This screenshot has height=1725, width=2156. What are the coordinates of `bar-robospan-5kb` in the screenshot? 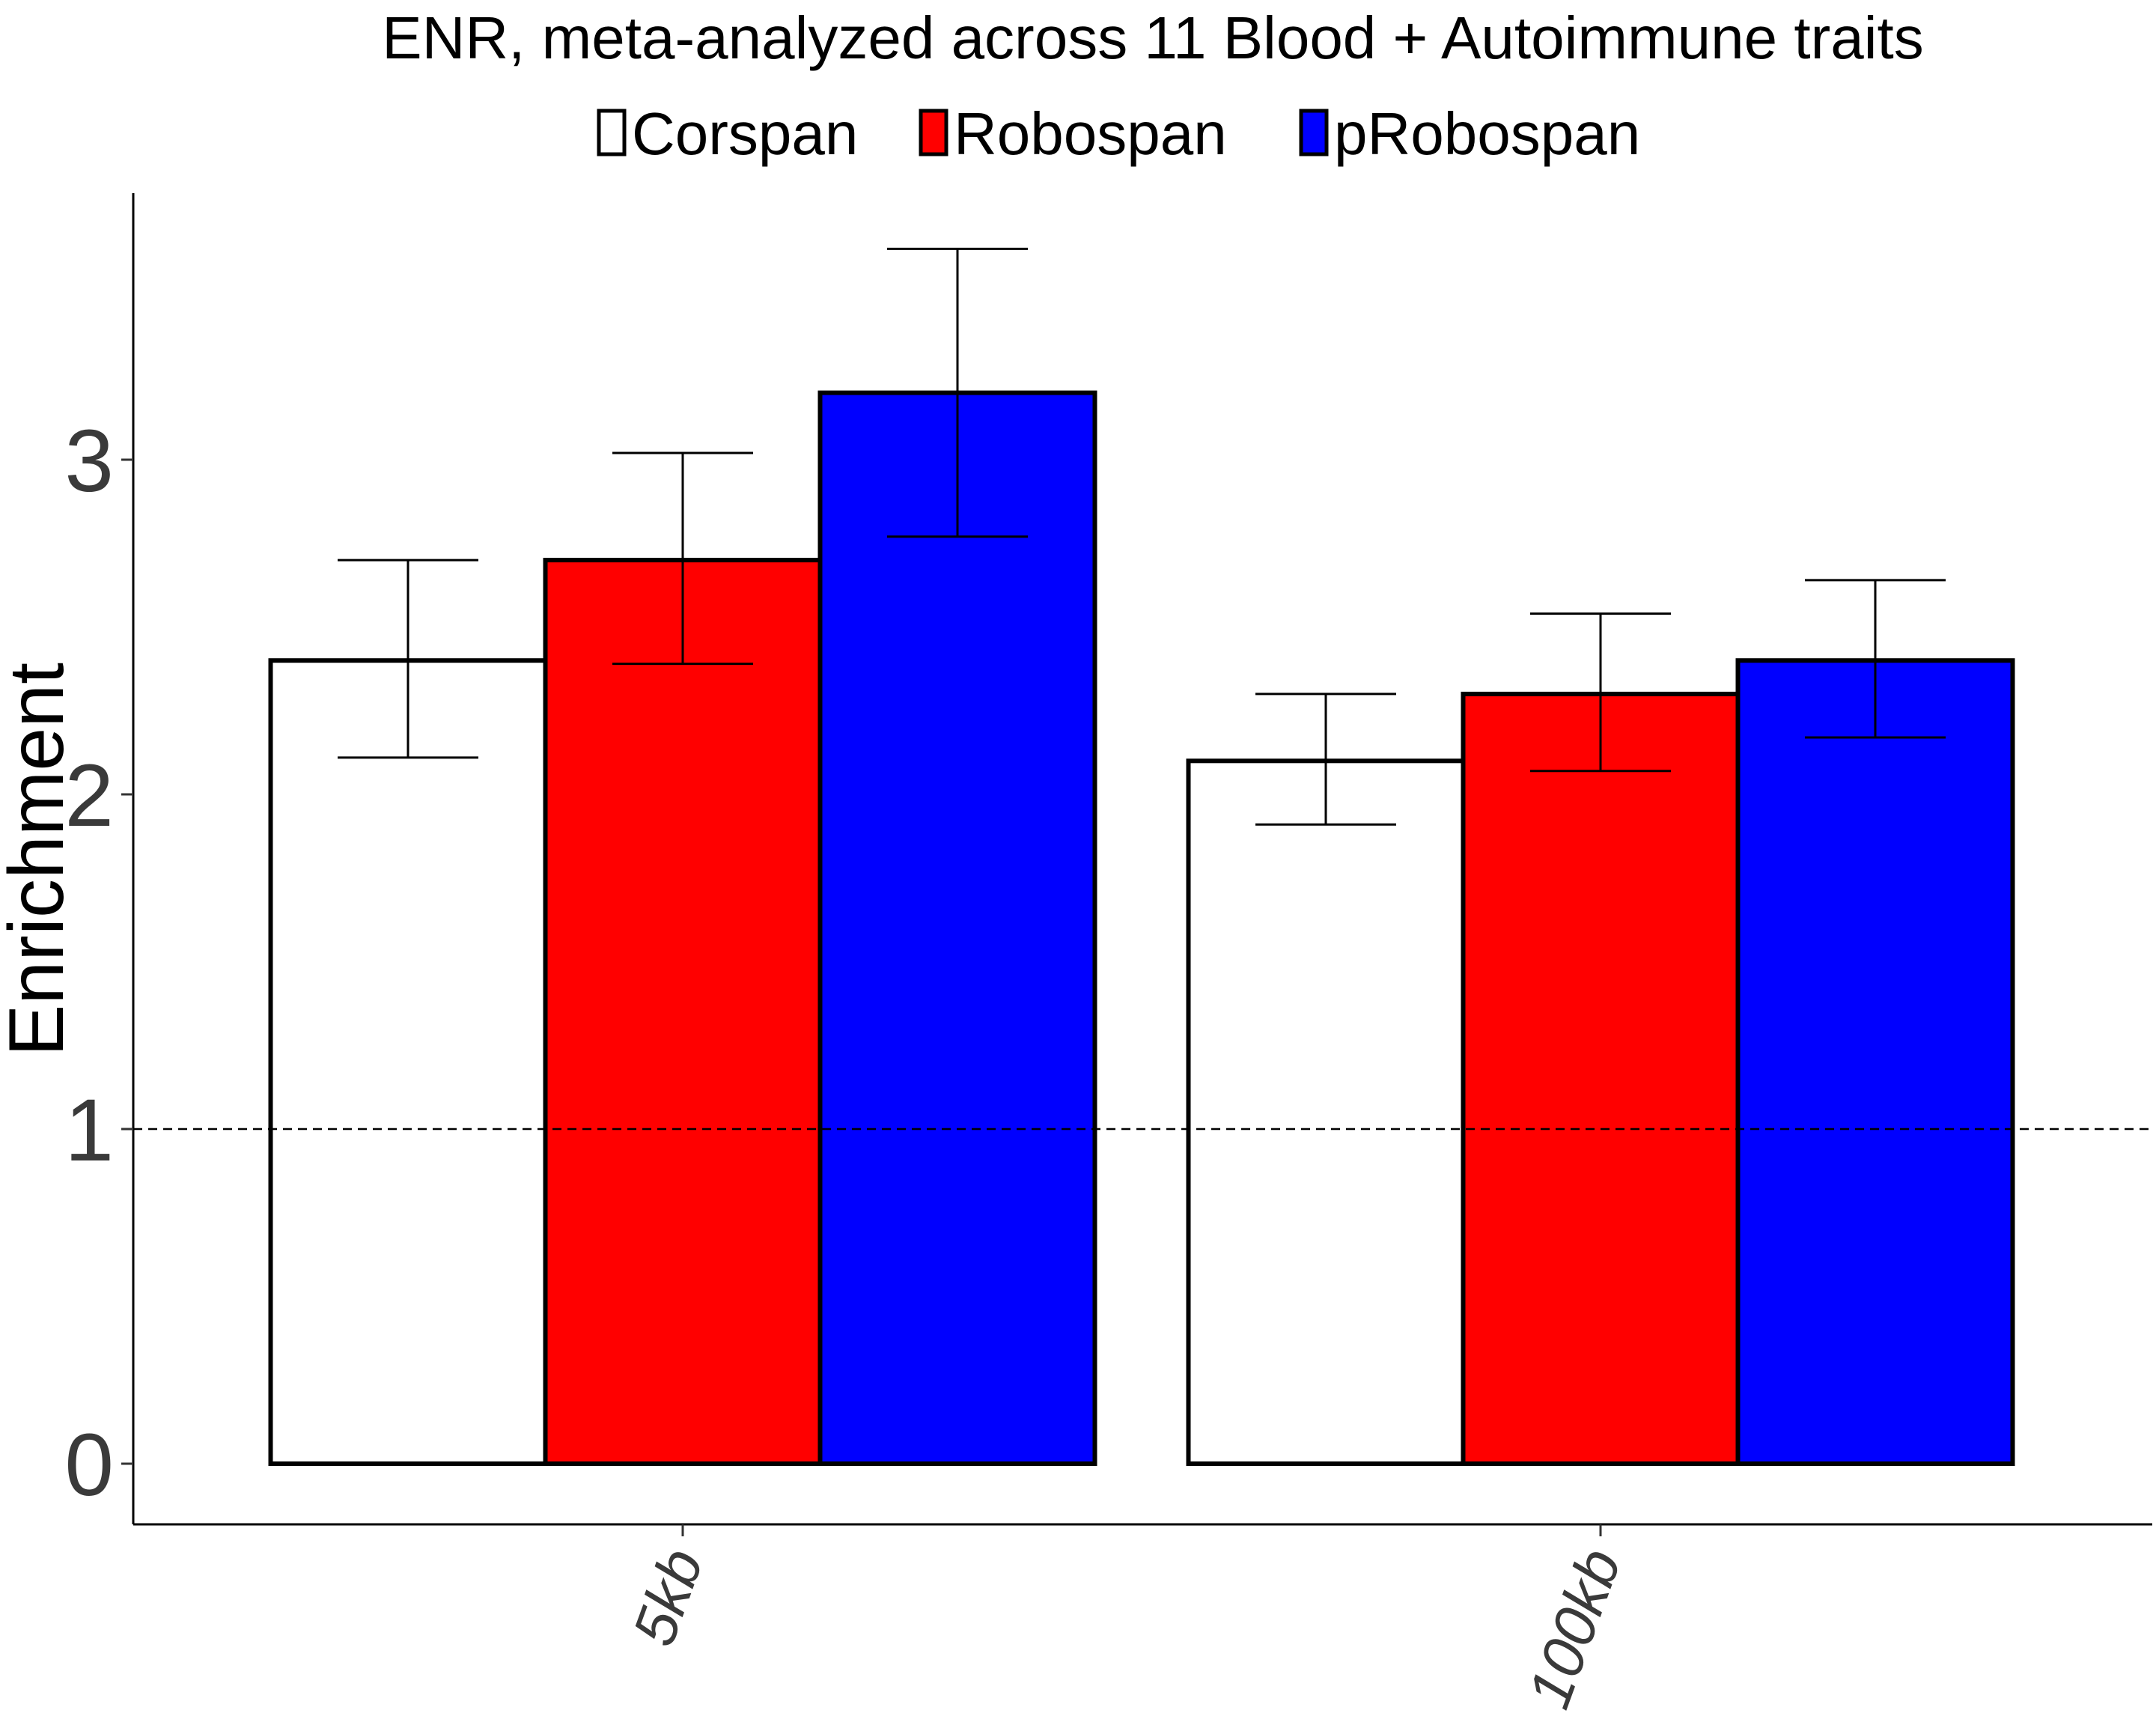 It's located at (683, 1012).